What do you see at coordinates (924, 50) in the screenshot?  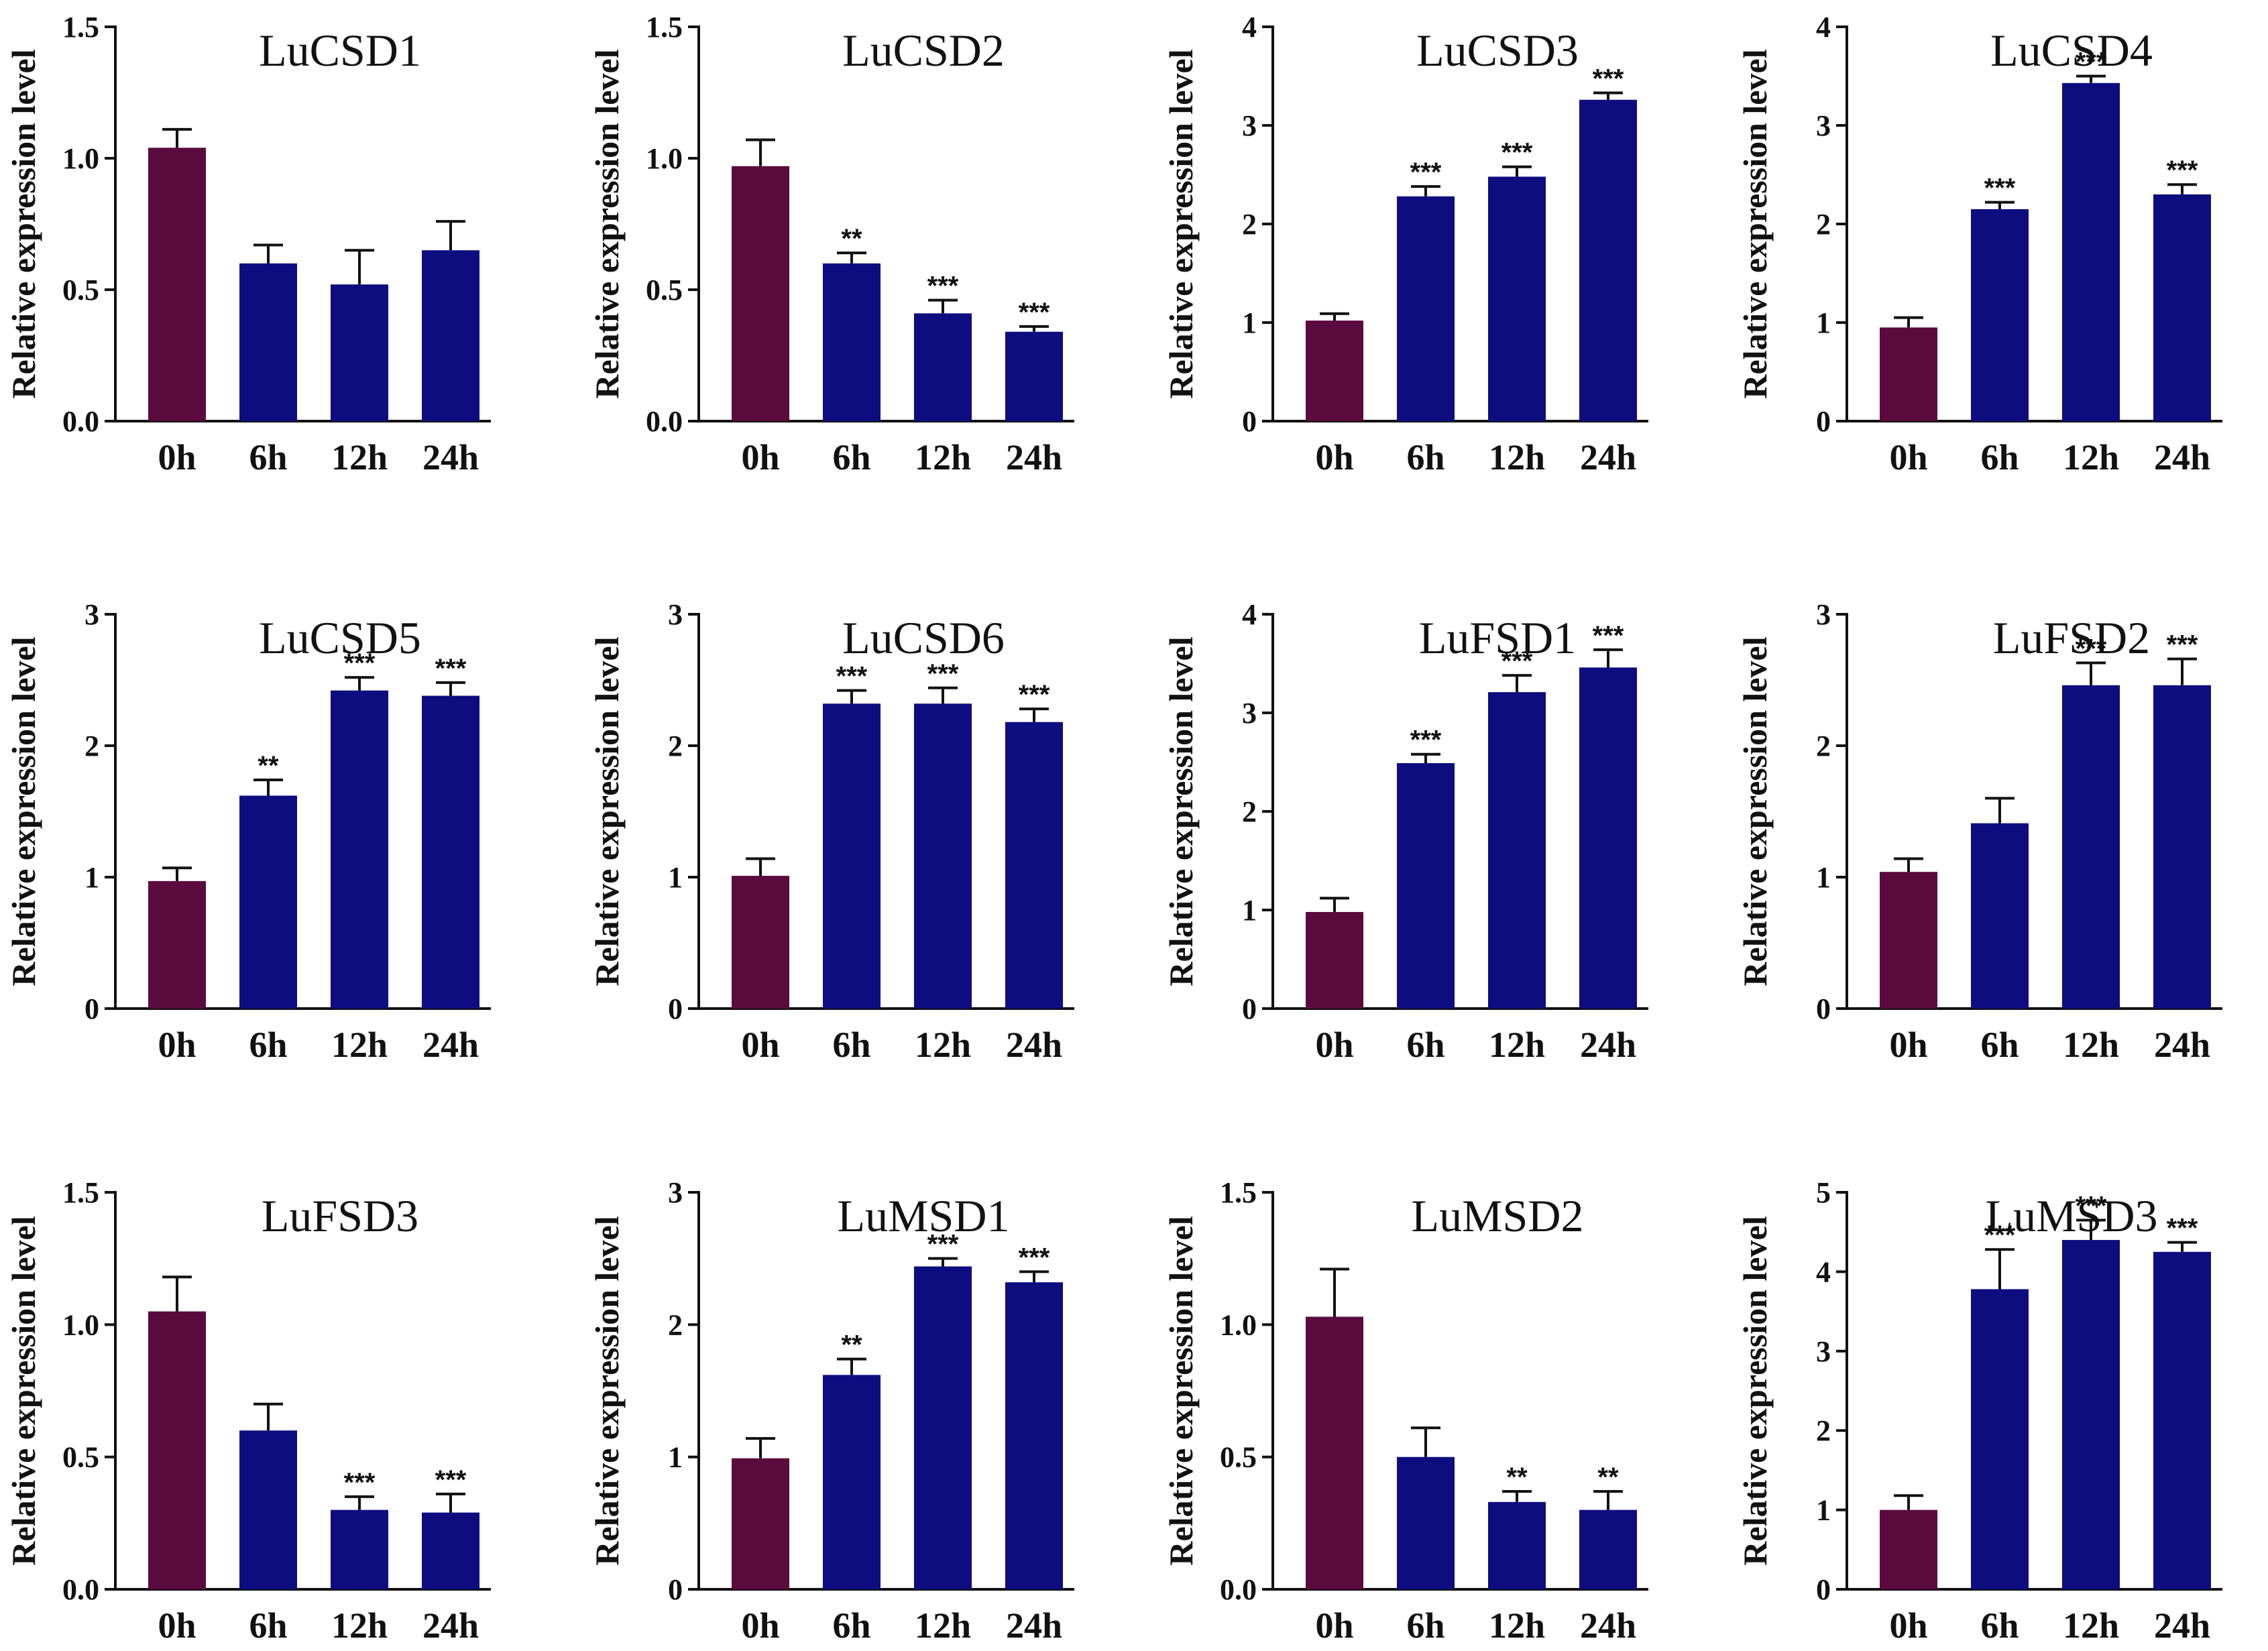 I see `panel-title: LuCSD2` at bounding box center [924, 50].